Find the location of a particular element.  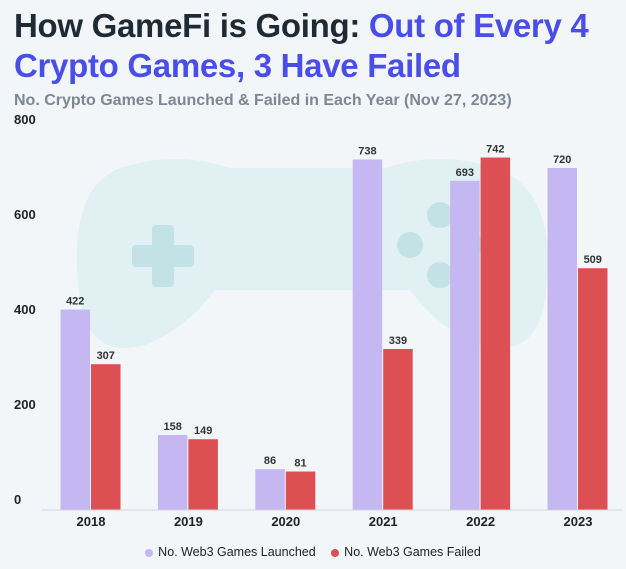

bar-2021-failed is located at coordinates (398, 429).